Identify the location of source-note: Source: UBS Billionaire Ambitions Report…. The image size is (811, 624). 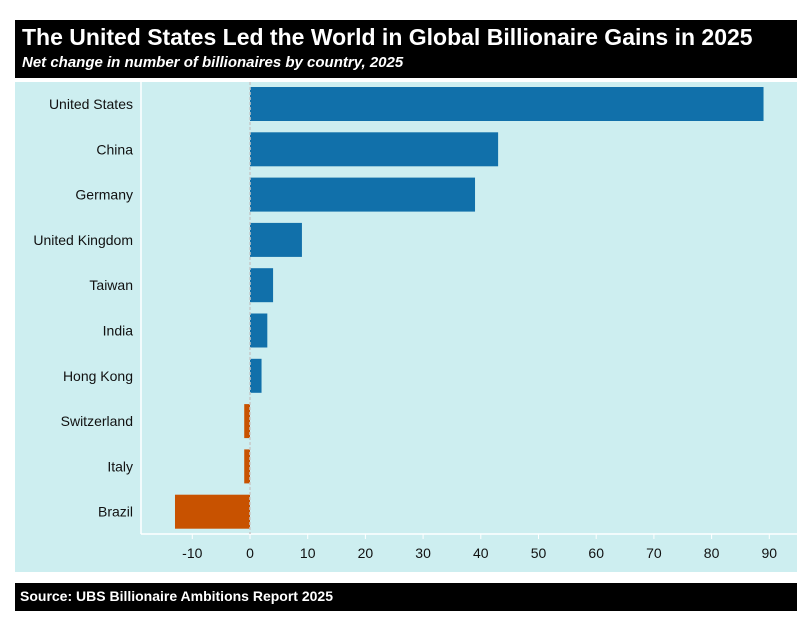
(176, 596).